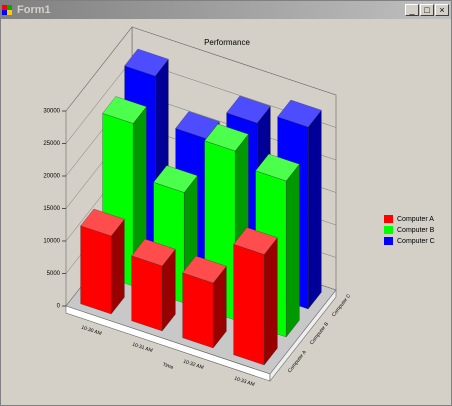 This screenshot has height=406, width=452. I want to click on y-tick-label: 10000, so click(51, 242).